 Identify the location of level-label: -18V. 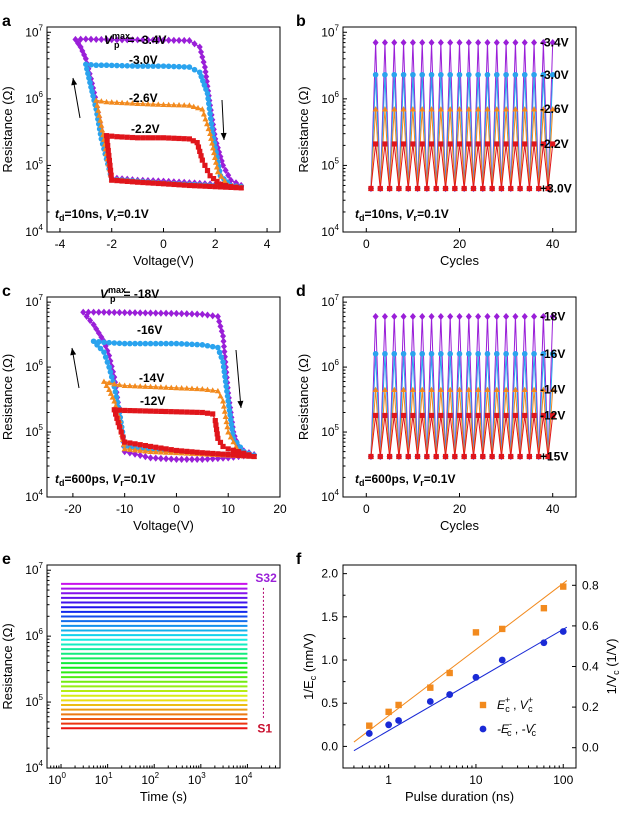
(552, 317).